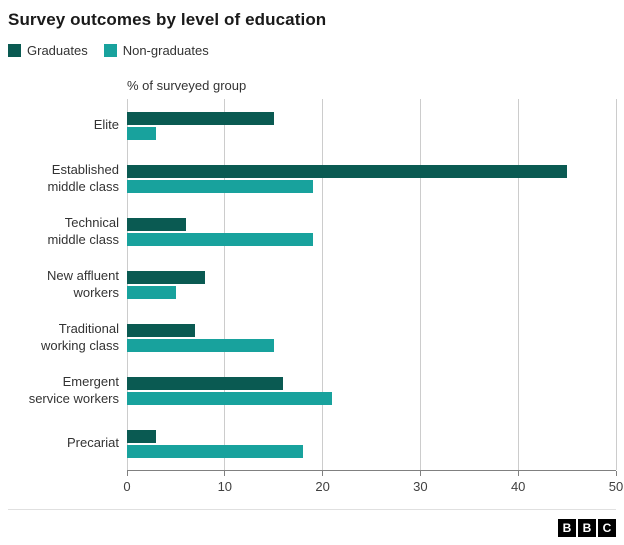 Image resolution: width=624 pixels, height=545 pixels. What do you see at coordinates (83, 178) in the screenshot?
I see `category-label: Established middle class` at bounding box center [83, 178].